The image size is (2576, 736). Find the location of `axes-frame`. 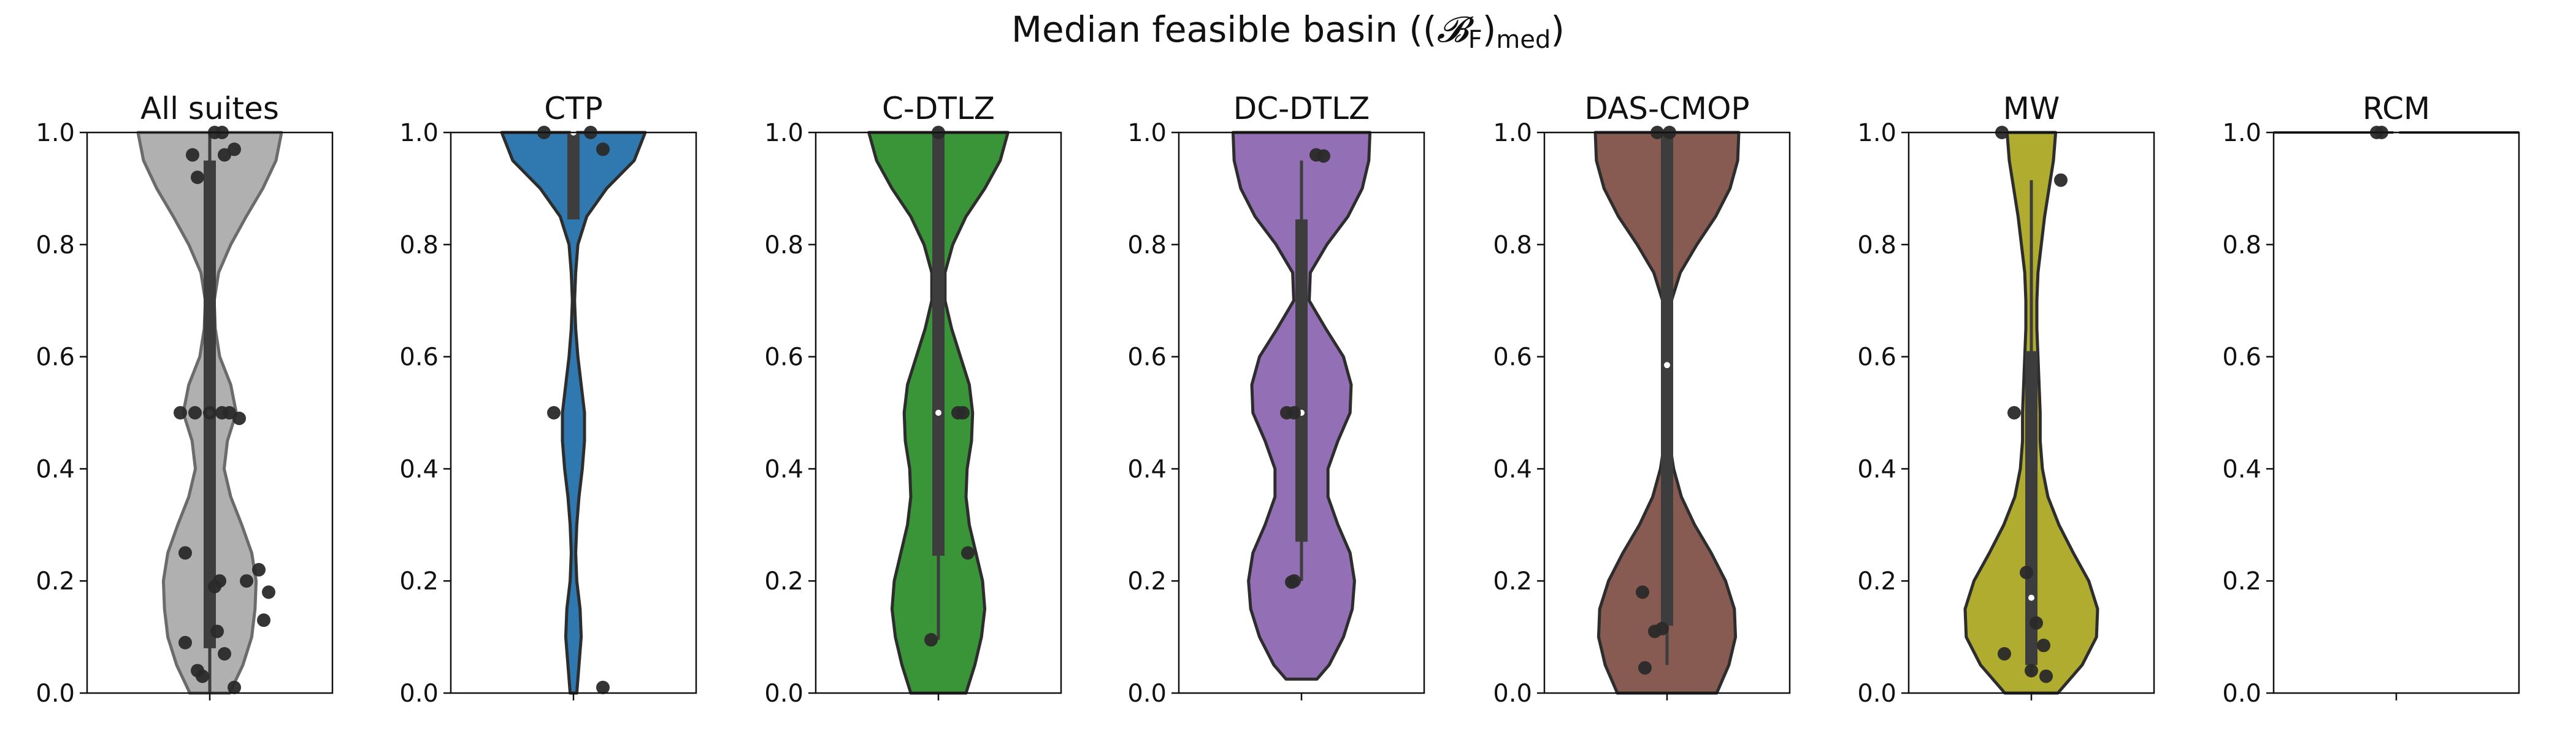

axes-frame is located at coordinates (2396, 412).